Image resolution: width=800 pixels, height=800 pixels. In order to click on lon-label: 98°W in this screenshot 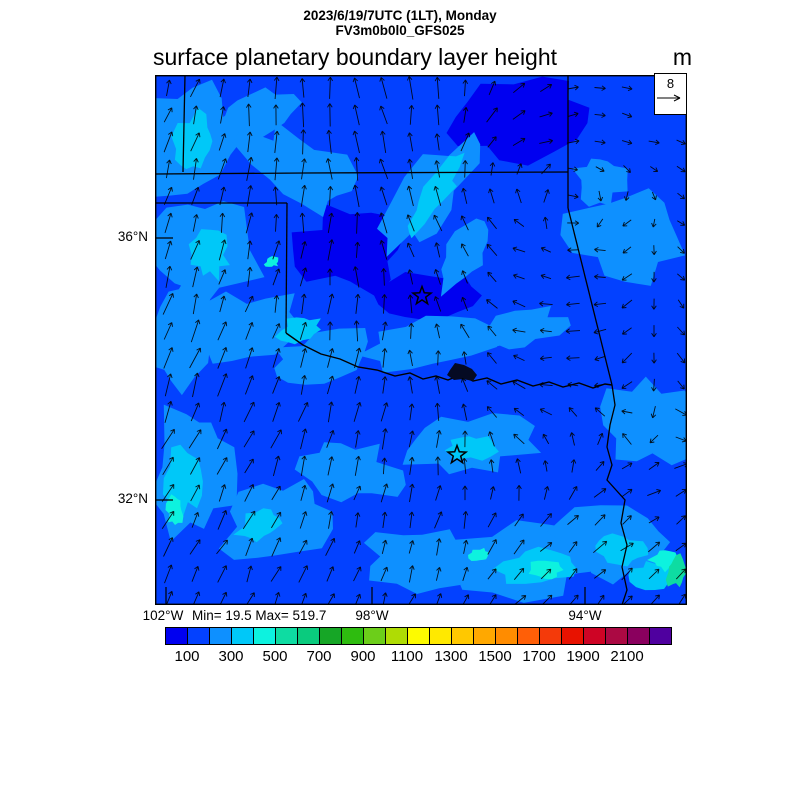, I will do `click(372, 615)`.